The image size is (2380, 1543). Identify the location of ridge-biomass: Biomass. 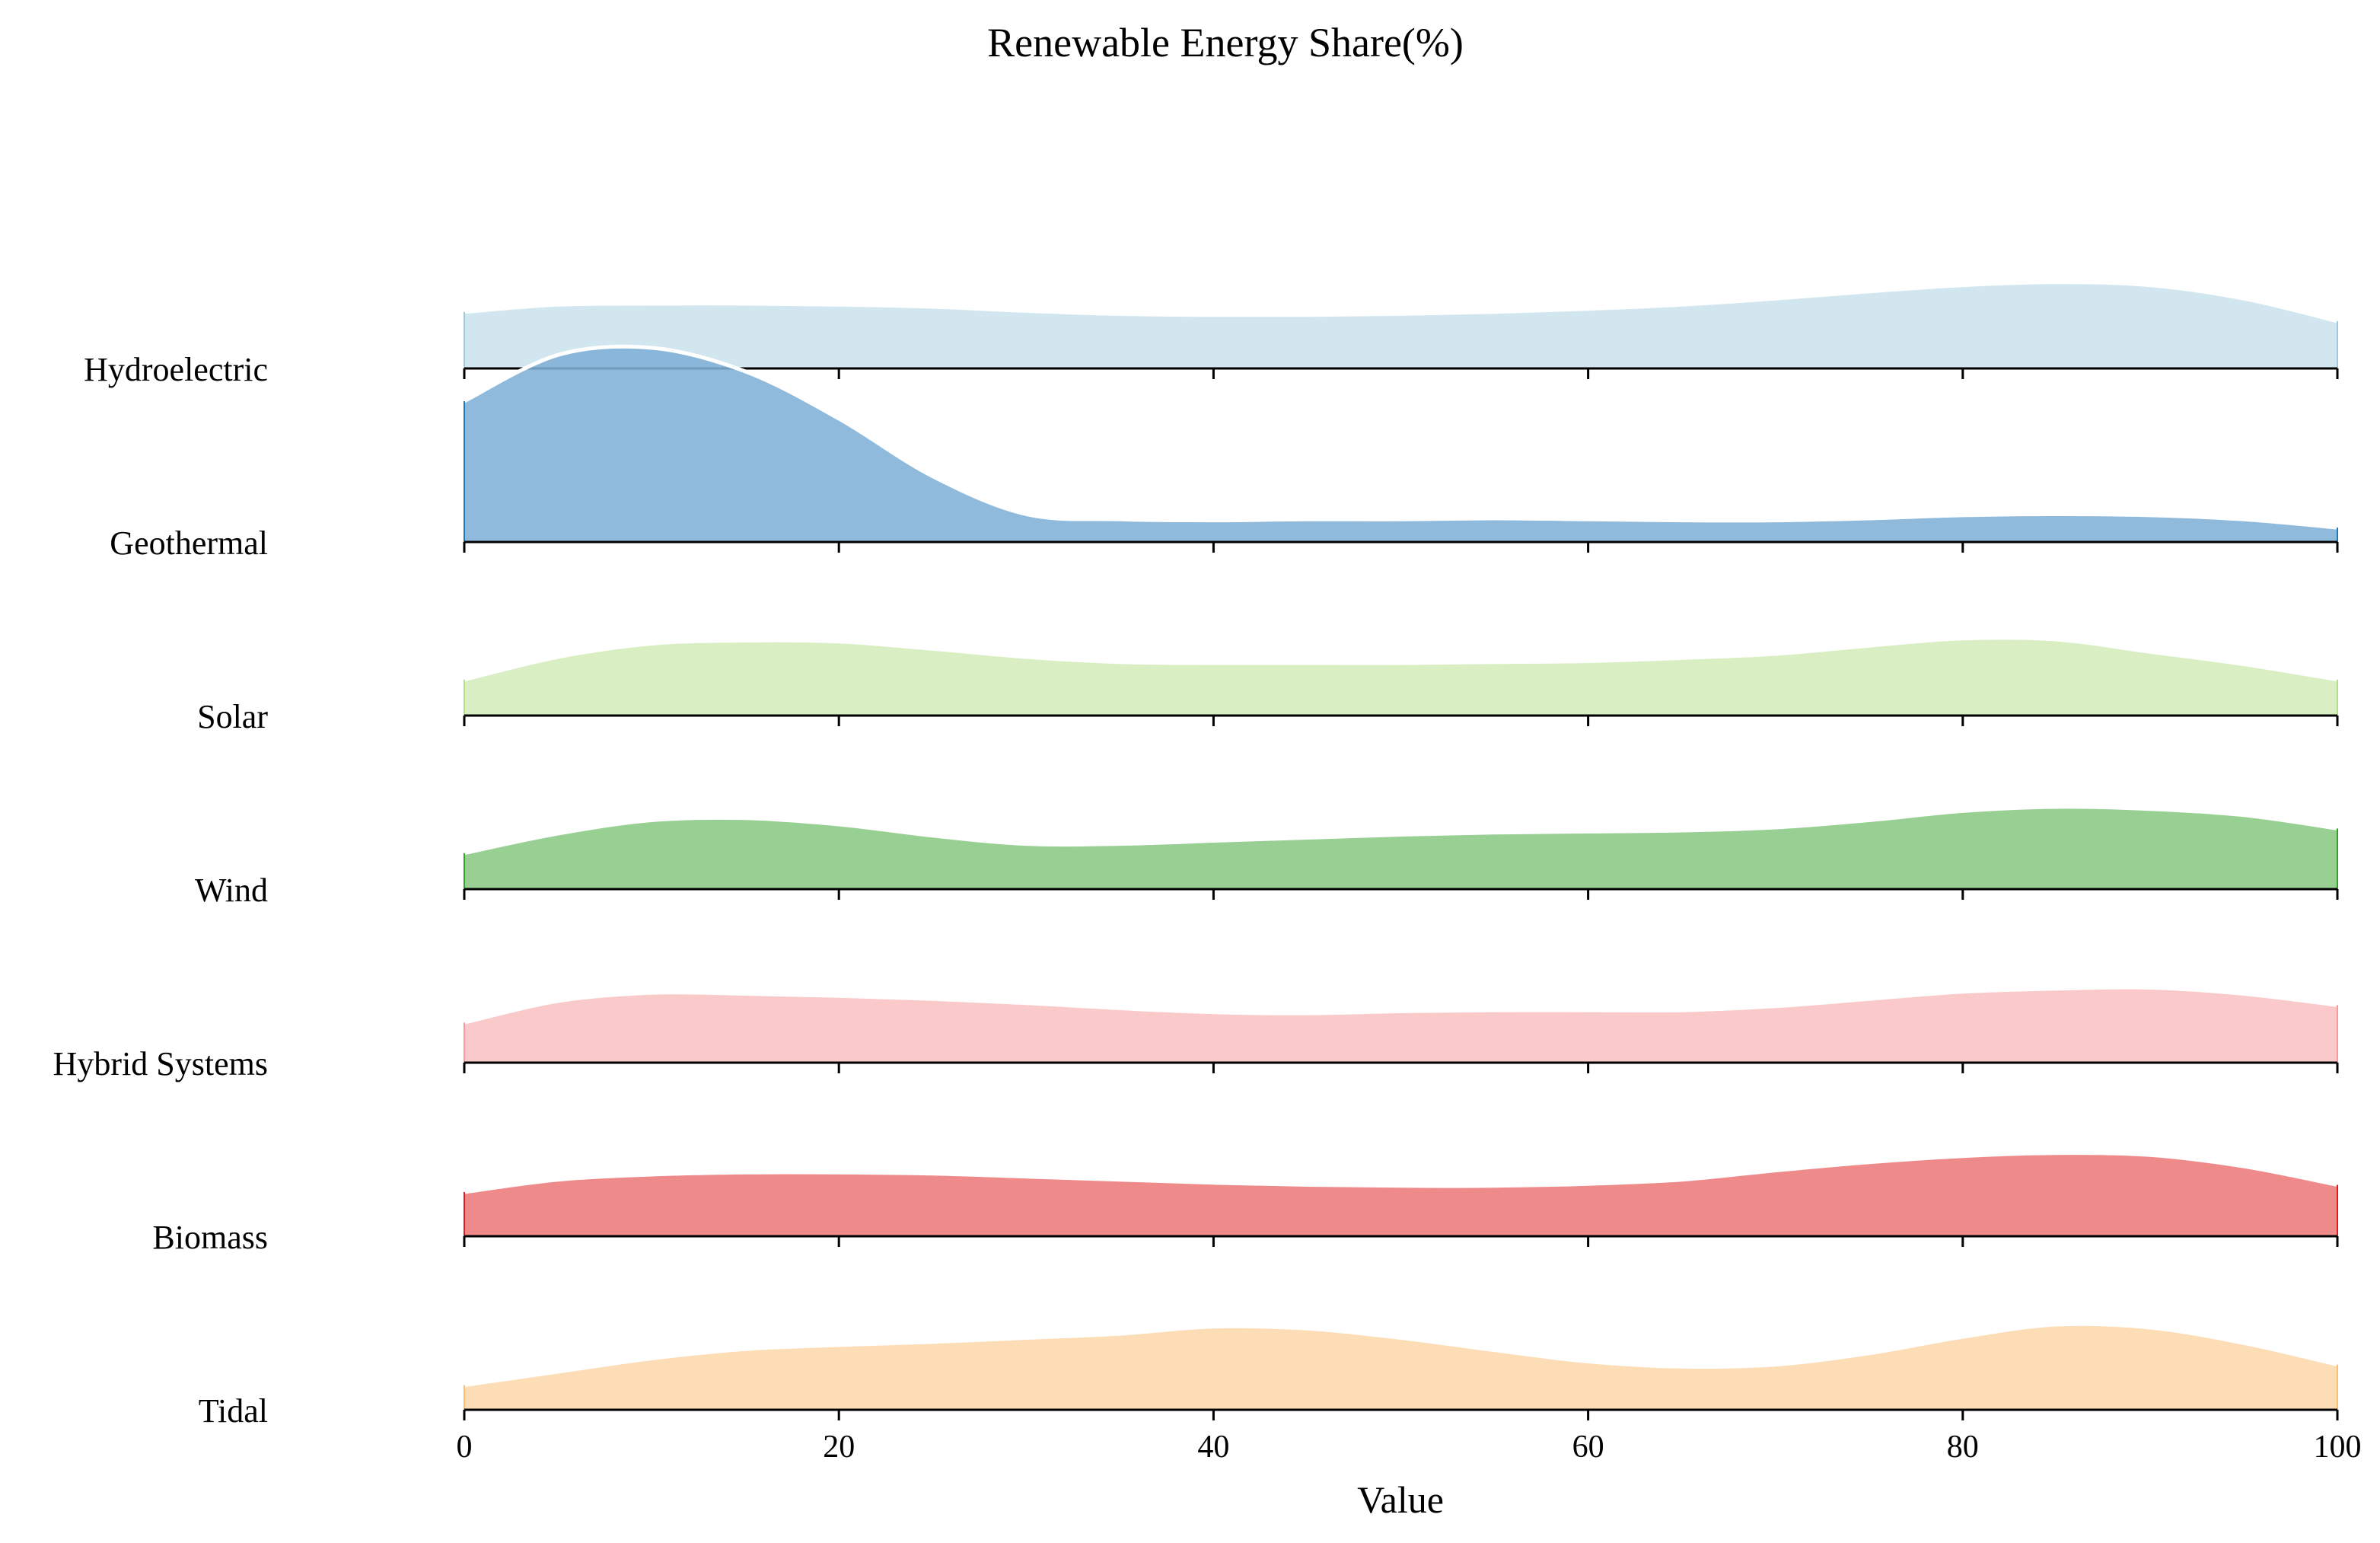
(1245, 1203).